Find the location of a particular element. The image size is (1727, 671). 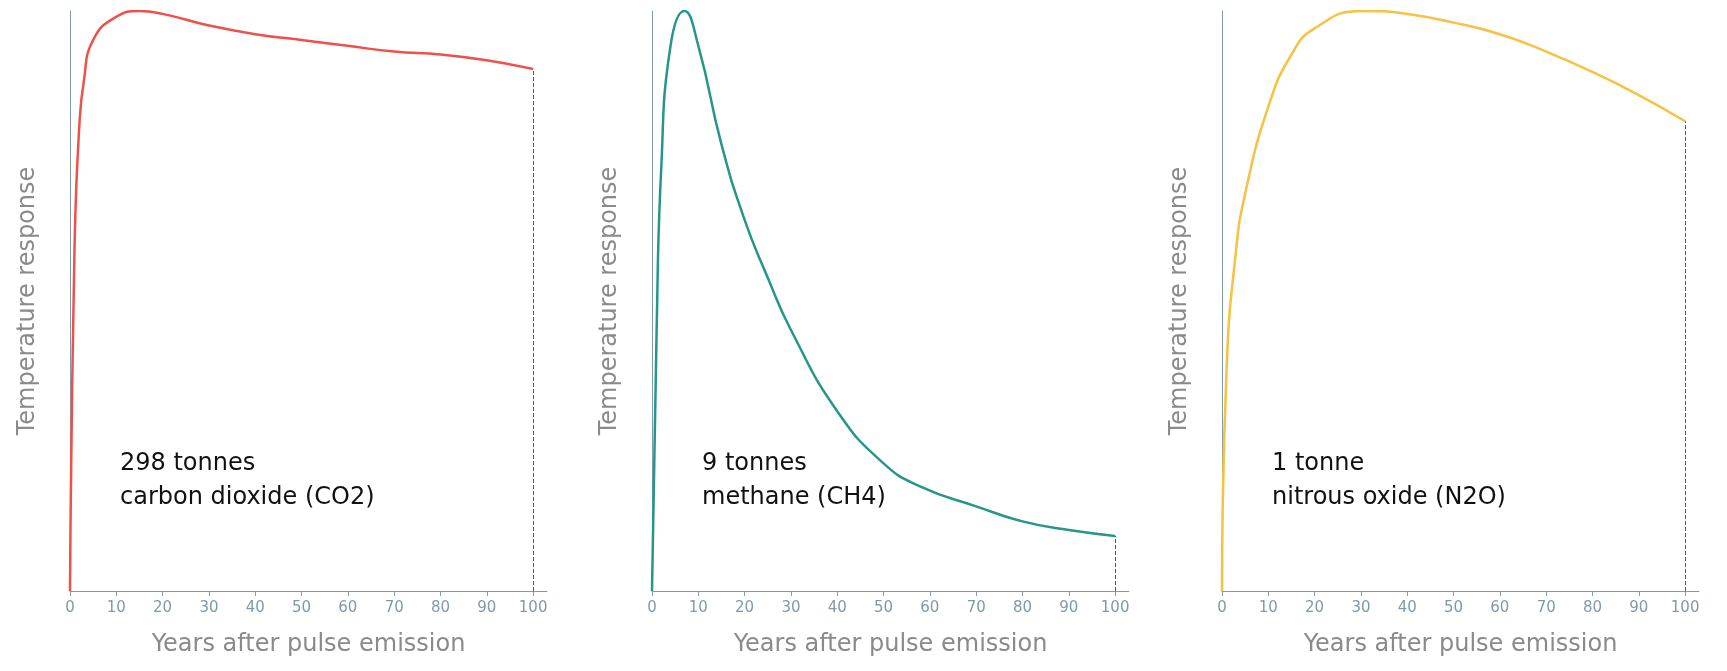

annotation: 1 tonne is located at coordinates (1318, 462).